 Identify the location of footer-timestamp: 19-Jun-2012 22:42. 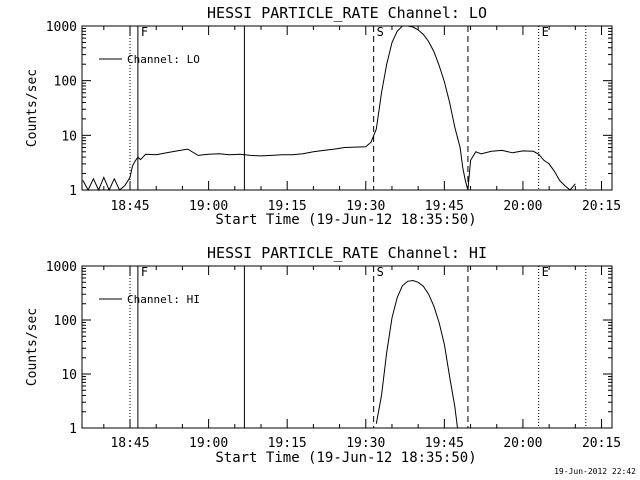
(595, 471).